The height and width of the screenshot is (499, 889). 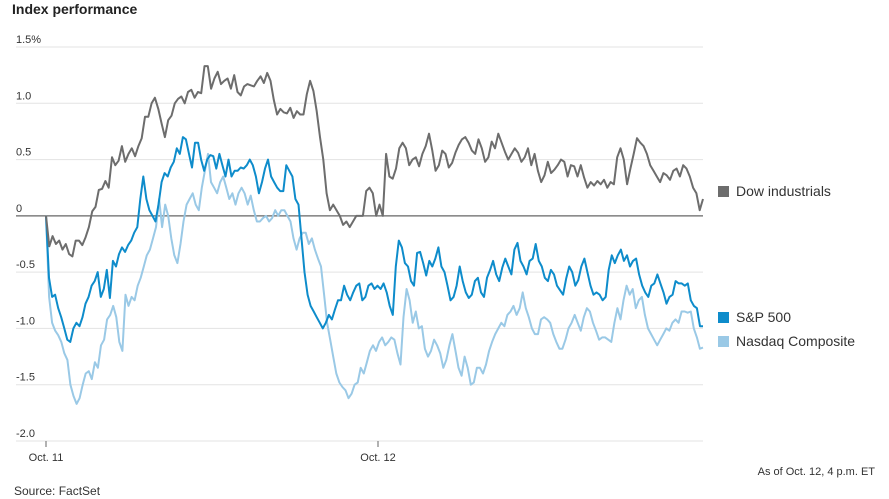 What do you see at coordinates (25, 321) in the screenshot?
I see `y-tick-label: -1.0` at bounding box center [25, 321].